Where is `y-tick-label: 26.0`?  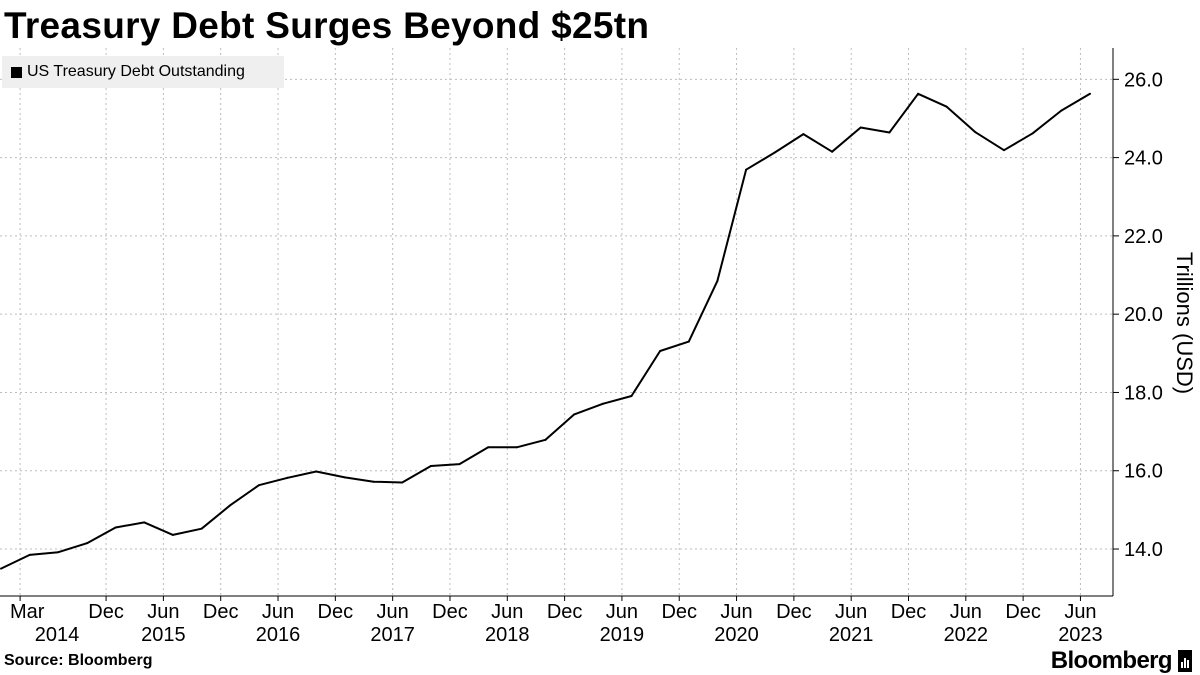
y-tick-label: 26.0 is located at coordinates (1143, 80).